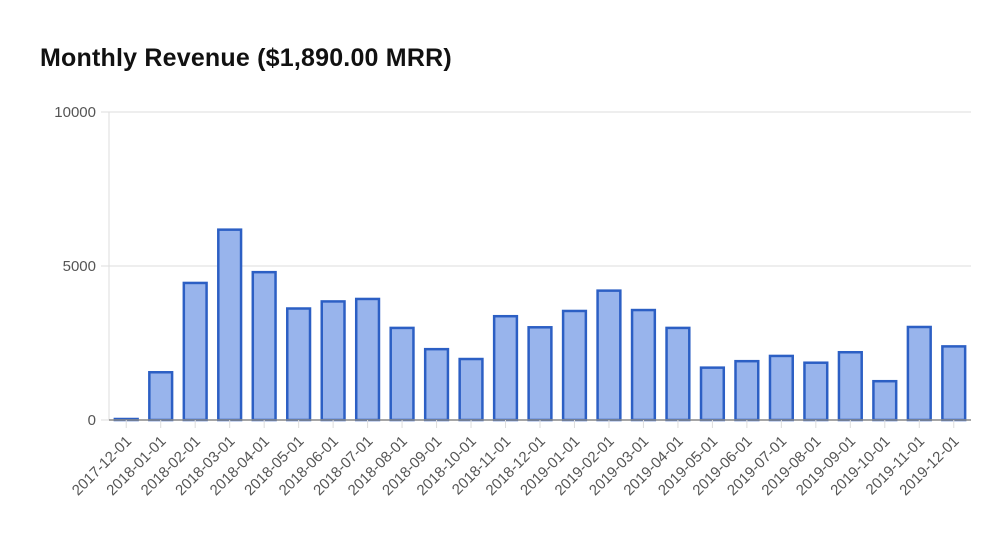 This screenshot has height=559, width=1000. Describe the element at coordinates (246, 58) in the screenshot. I see `page-title: Monthly Revenue ($1,890.00 MRR)` at that location.